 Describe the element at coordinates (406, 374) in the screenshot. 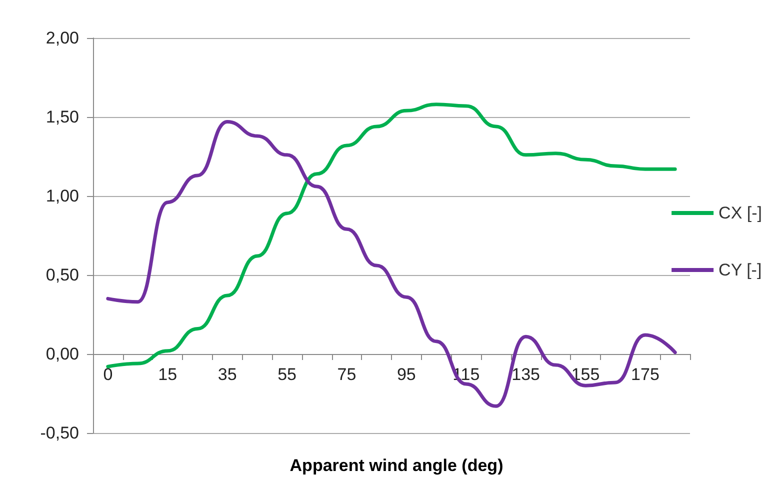

I see `x-tick-label: 95` at that location.